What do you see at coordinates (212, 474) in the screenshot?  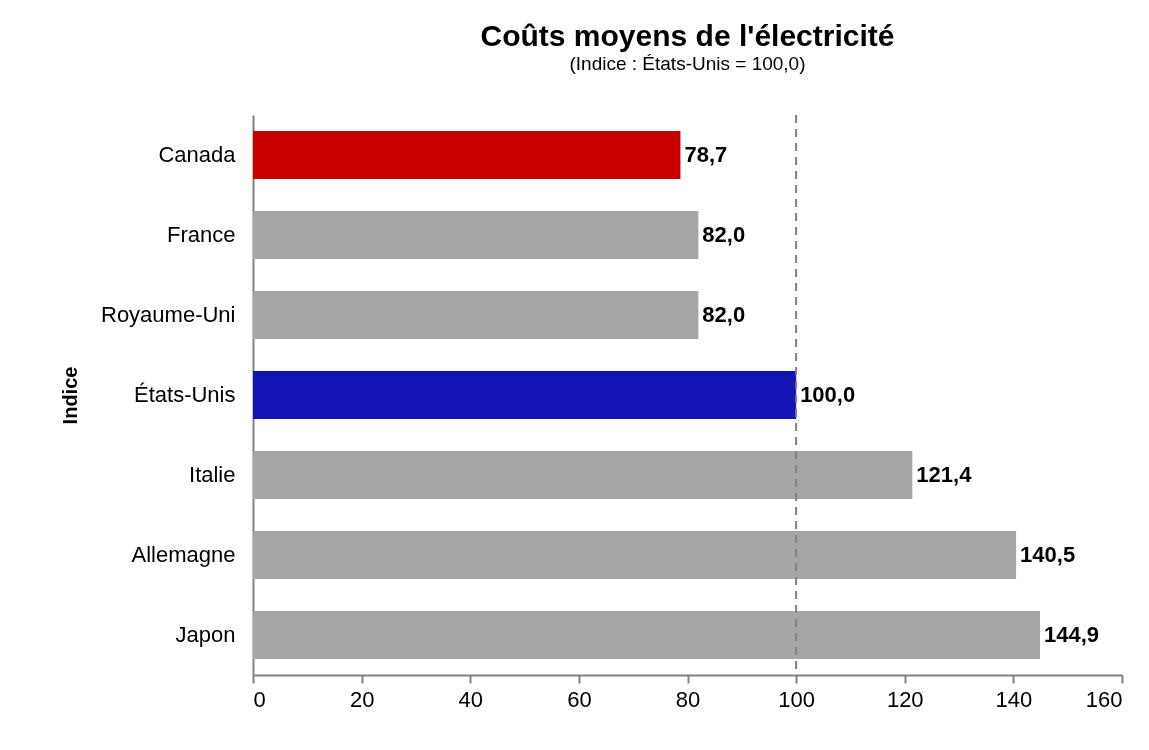 I see `y-tick-label: Italie` at bounding box center [212, 474].